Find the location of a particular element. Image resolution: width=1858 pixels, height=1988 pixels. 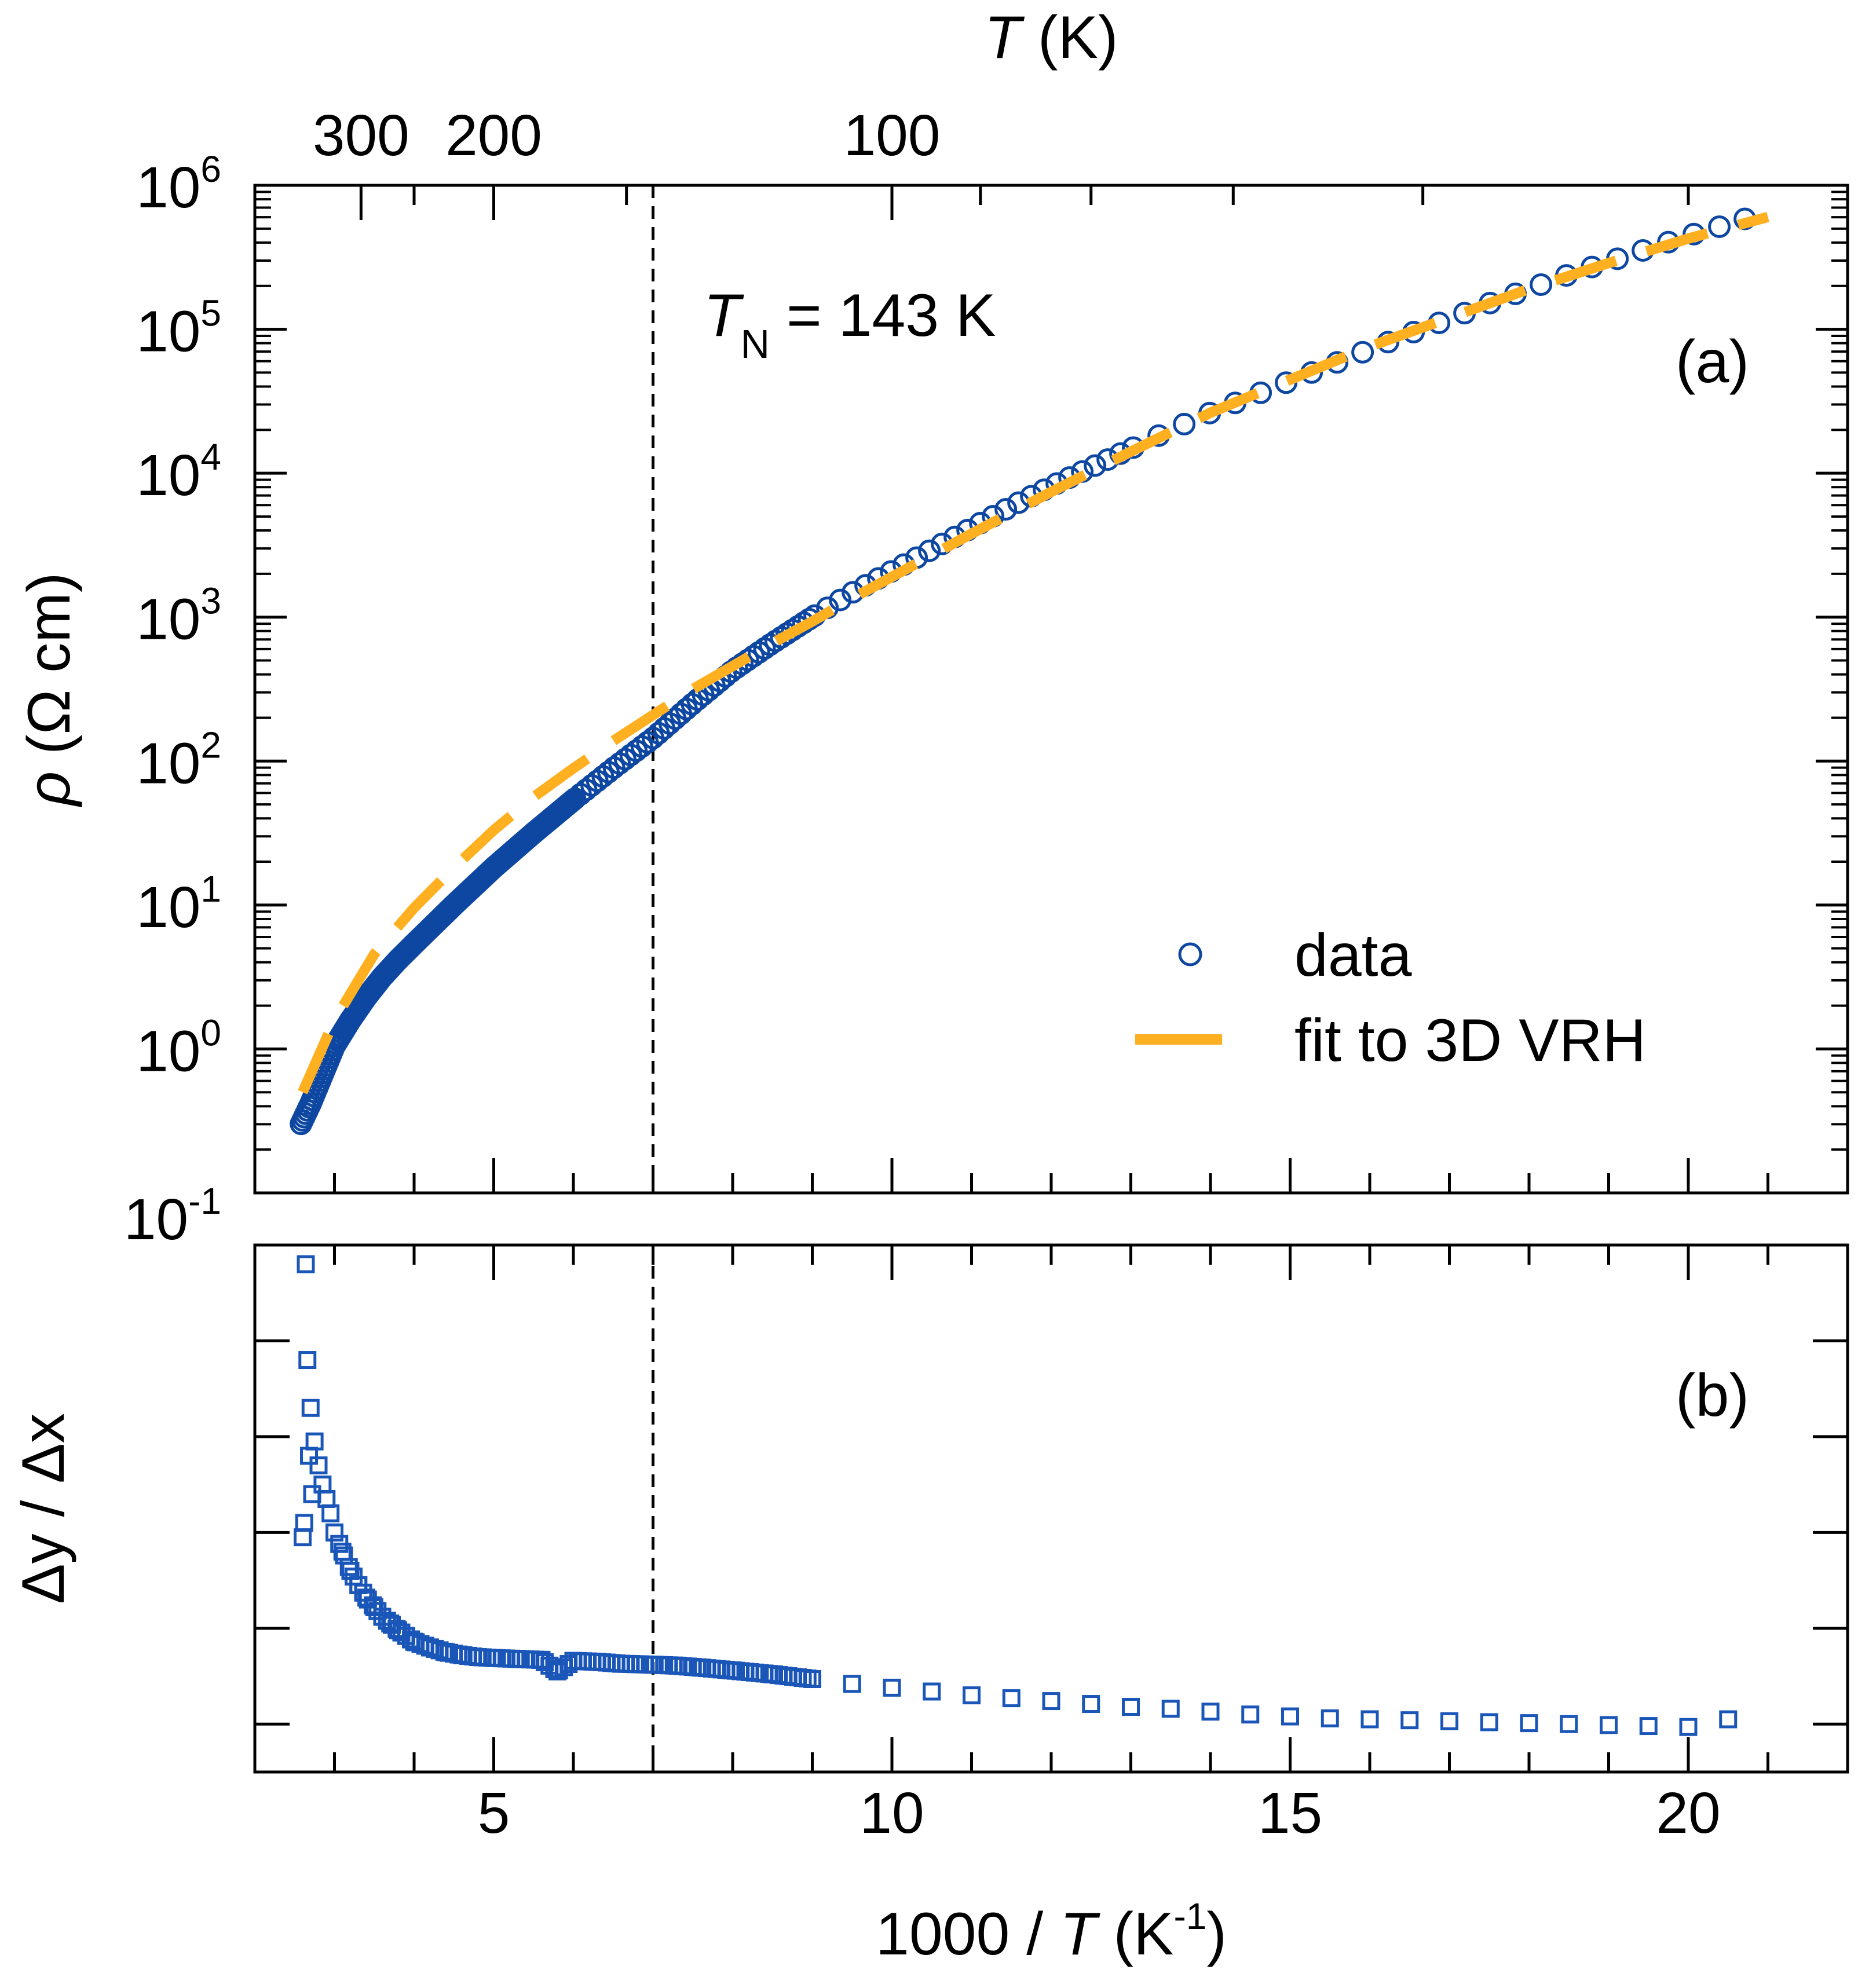

y-tick-exponent: 2 is located at coordinates (210, 745).